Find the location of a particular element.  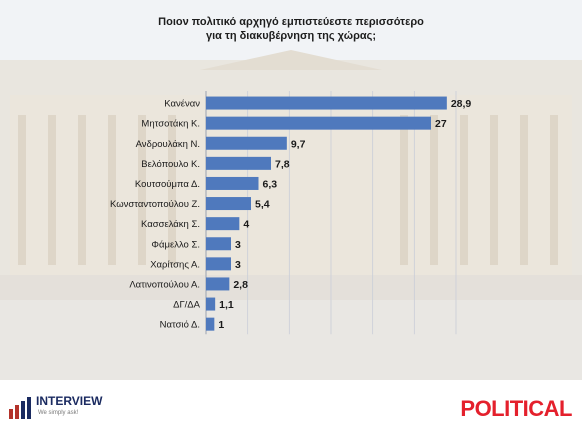

political-logo: POLITICAL is located at coordinates (516, 408).